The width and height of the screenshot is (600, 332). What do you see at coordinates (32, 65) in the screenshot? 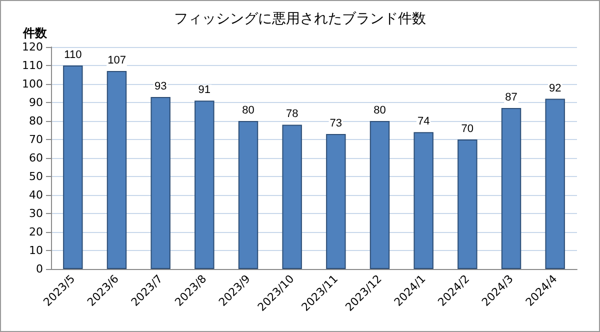
I see `y-tick-label: 110` at bounding box center [32, 65].